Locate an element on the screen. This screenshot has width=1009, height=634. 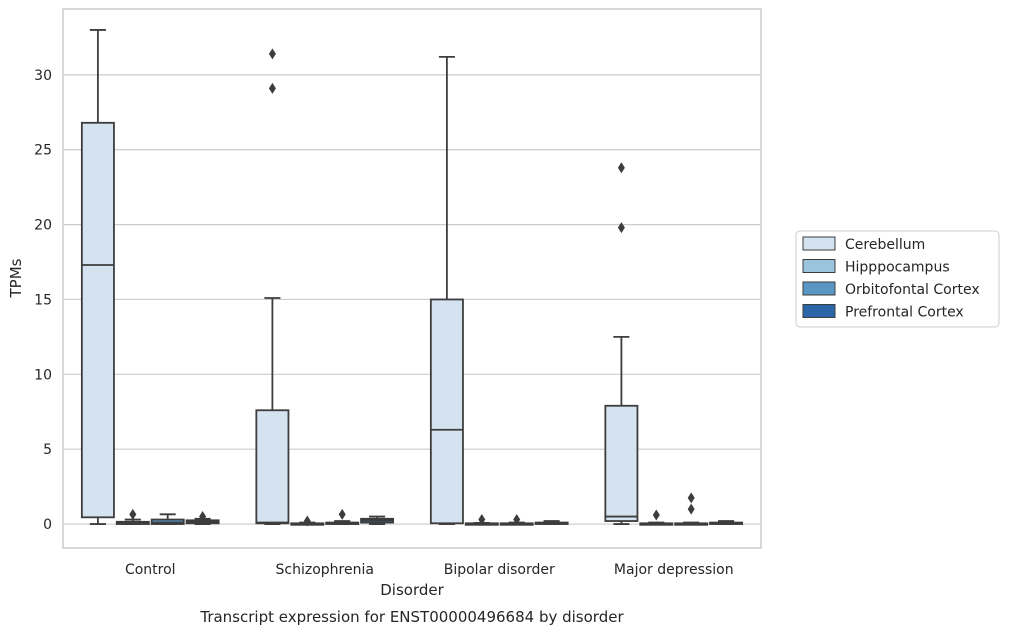
y-tick-label: 10 is located at coordinates (43, 375).